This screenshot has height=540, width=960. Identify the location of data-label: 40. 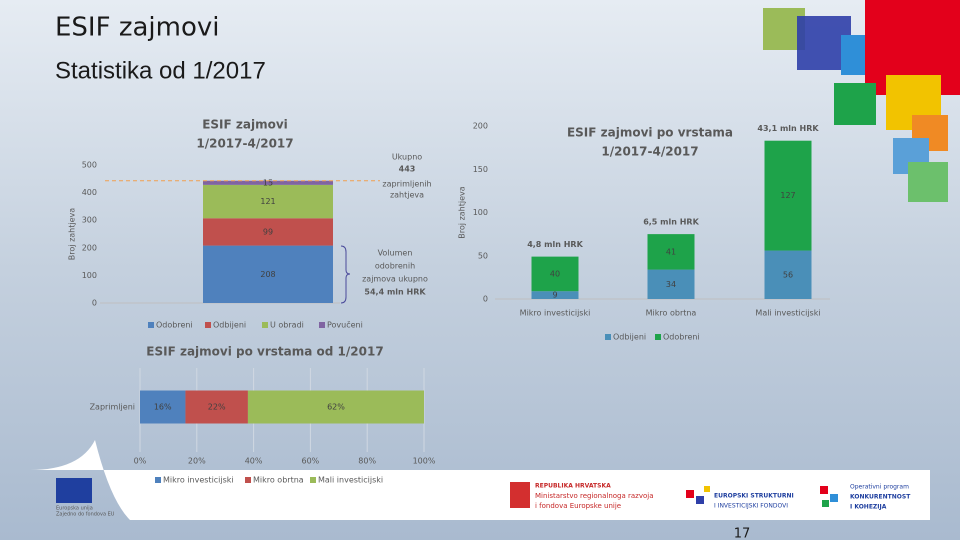
(555, 273).